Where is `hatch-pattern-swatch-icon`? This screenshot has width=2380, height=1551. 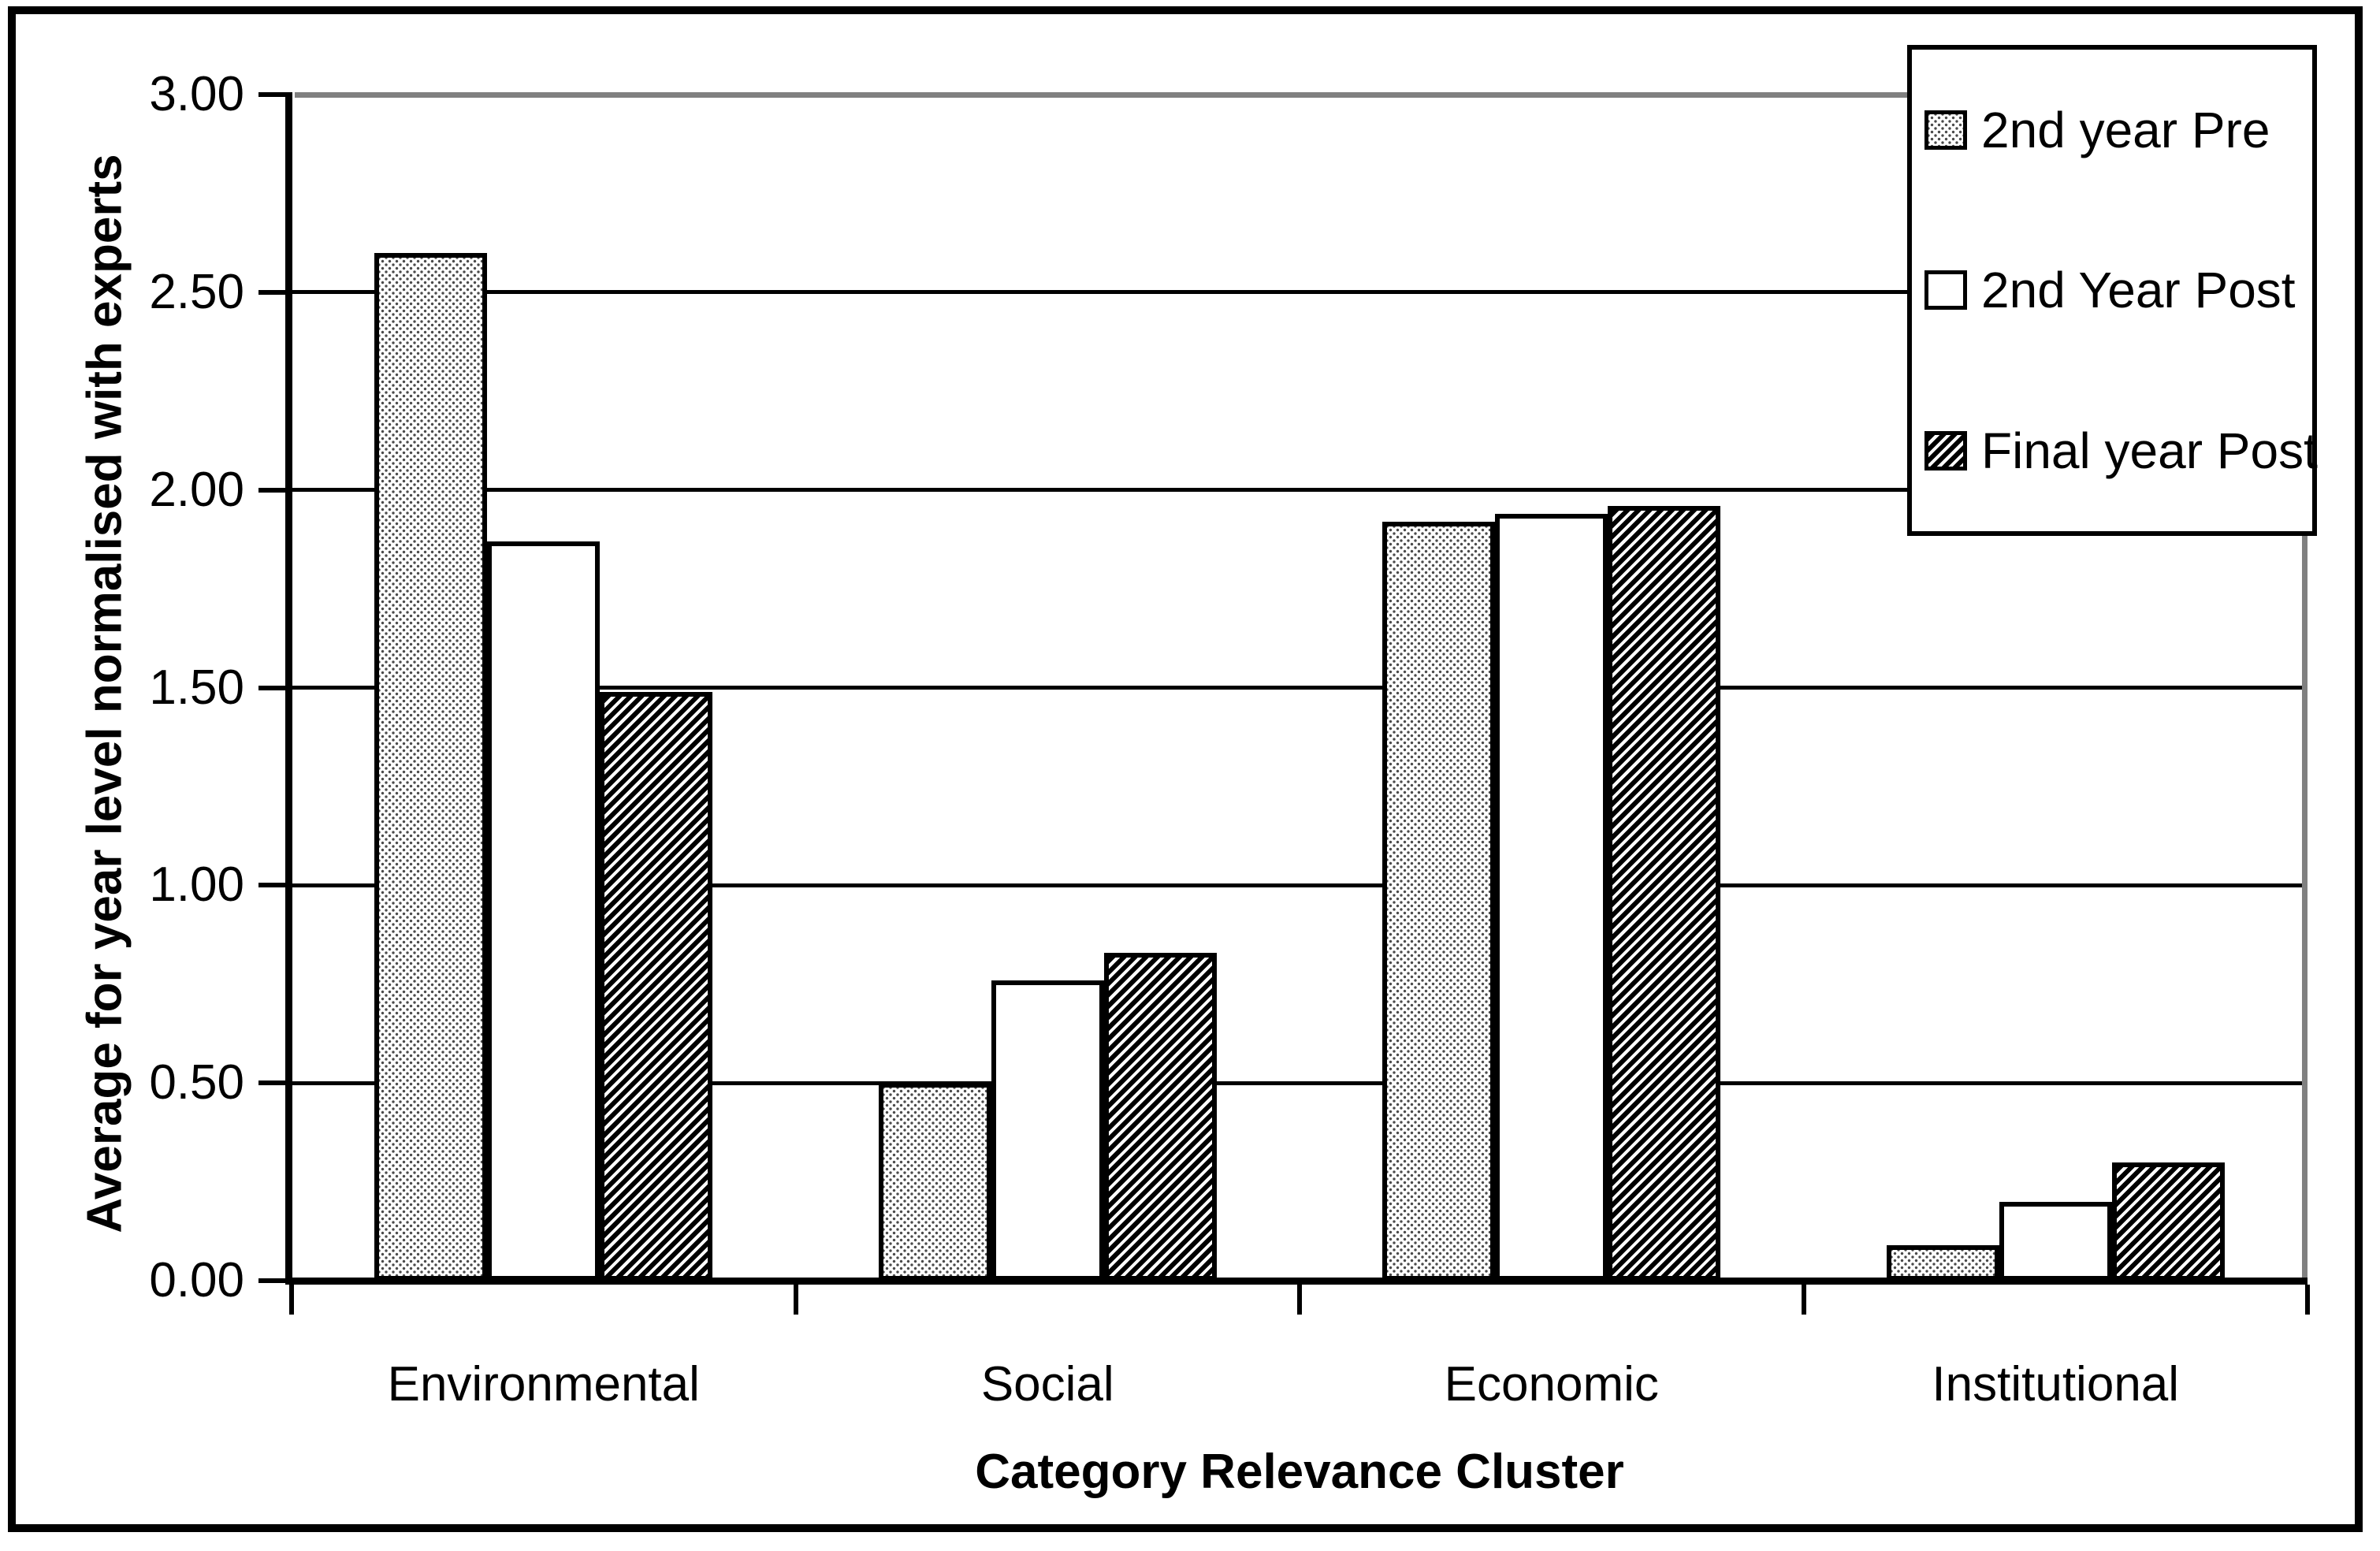 hatch-pattern-swatch-icon is located at coordinates (1945, 451).